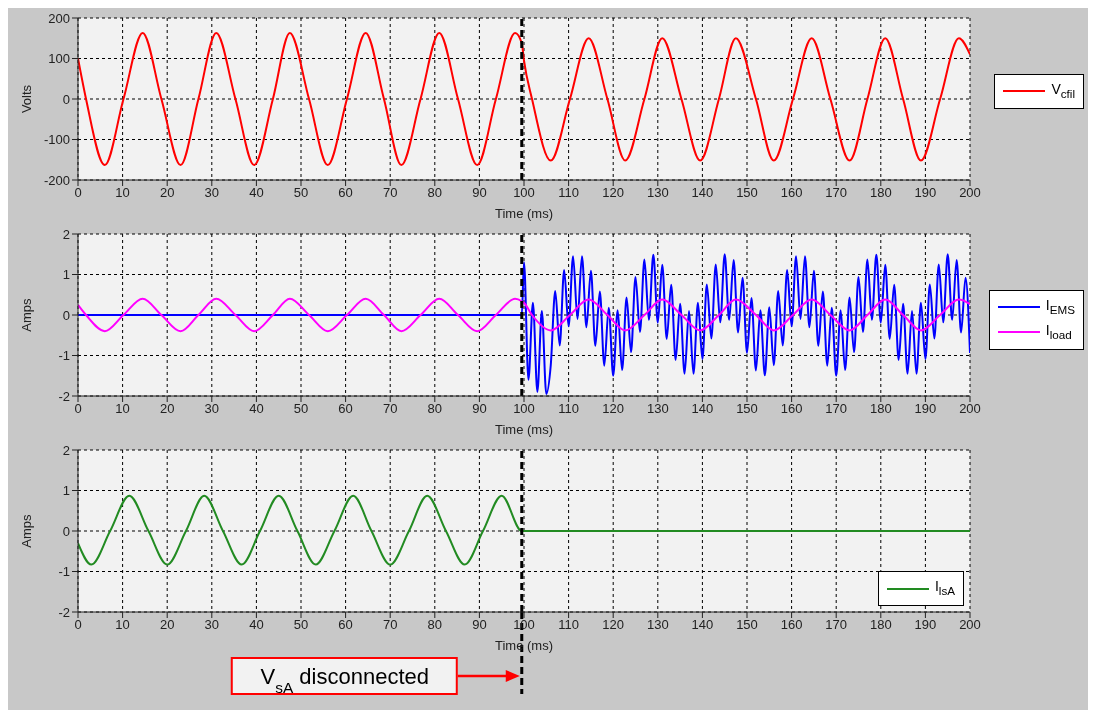 The width and height of the screenshot is (1096, 710). I want to click on legend-label: I$_{load}$, so click(1058, 331).